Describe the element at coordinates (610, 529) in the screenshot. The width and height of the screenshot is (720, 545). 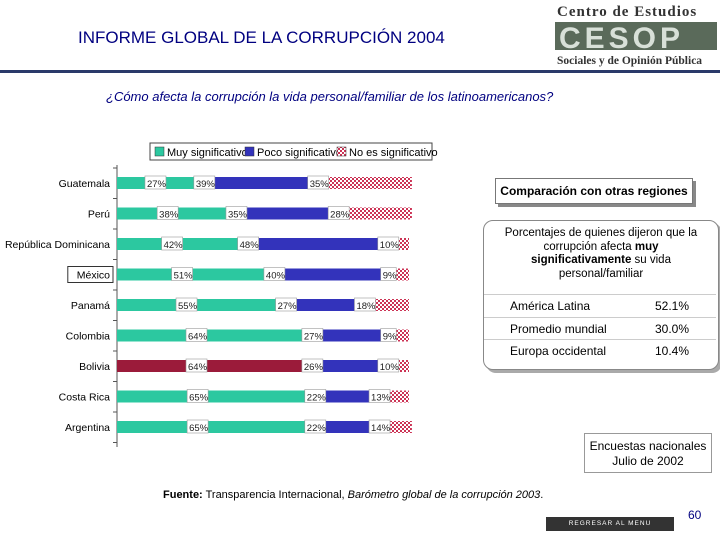
I see `back-to-menu-button: REGRESAR AL MENU PRINCIPAL` at that location.